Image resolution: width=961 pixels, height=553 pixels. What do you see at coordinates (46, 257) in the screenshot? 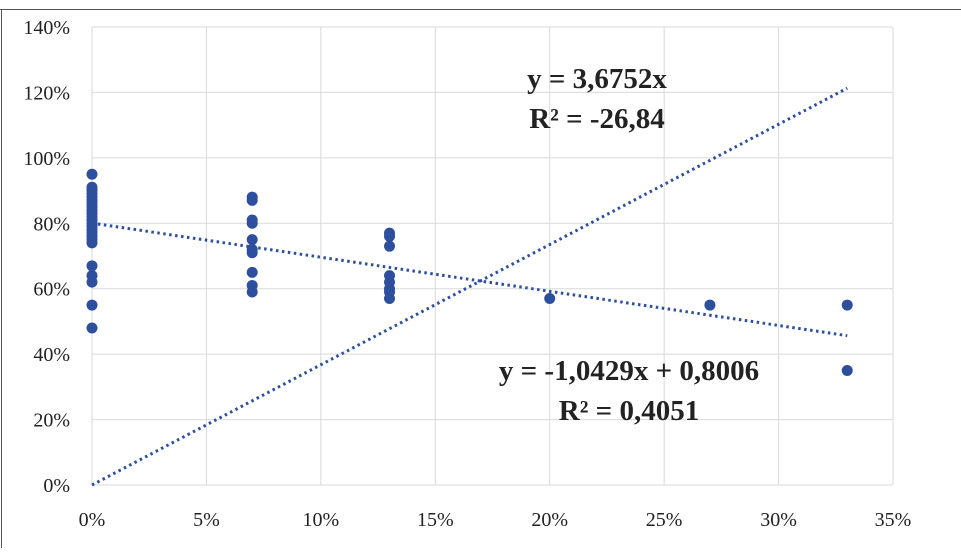
I see `y-axis-tick-labels: 0% 20% 40% 60% 80% 100% 120% 140%` at bounding box center [46, 257].